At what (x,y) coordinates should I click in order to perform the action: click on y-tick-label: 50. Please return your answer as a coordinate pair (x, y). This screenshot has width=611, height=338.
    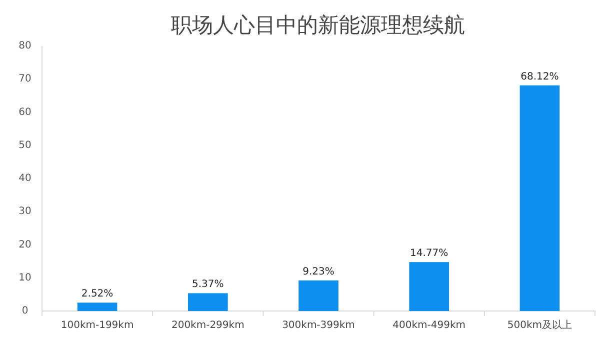
    Looking at the image, I should click on (25, 145).